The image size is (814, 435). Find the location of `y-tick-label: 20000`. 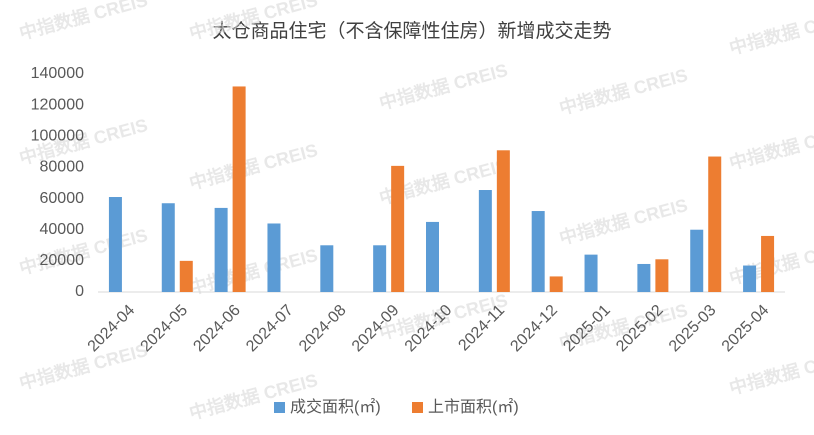

y-tick-label: 20000 is located at coordinates (62, 260).